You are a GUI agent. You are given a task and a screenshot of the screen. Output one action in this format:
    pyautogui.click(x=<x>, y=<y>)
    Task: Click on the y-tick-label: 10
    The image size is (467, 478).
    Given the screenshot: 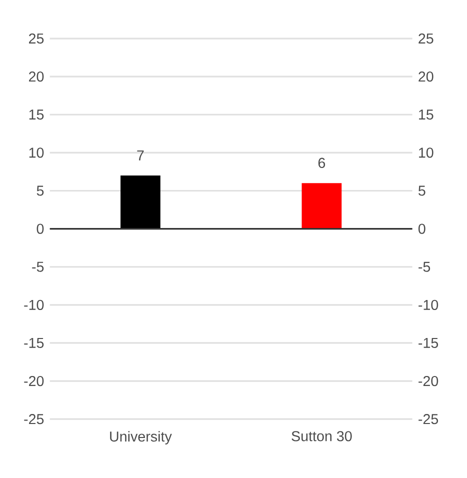 What is the action you would take?
    pyautogui.click(x=37, y=153)
    